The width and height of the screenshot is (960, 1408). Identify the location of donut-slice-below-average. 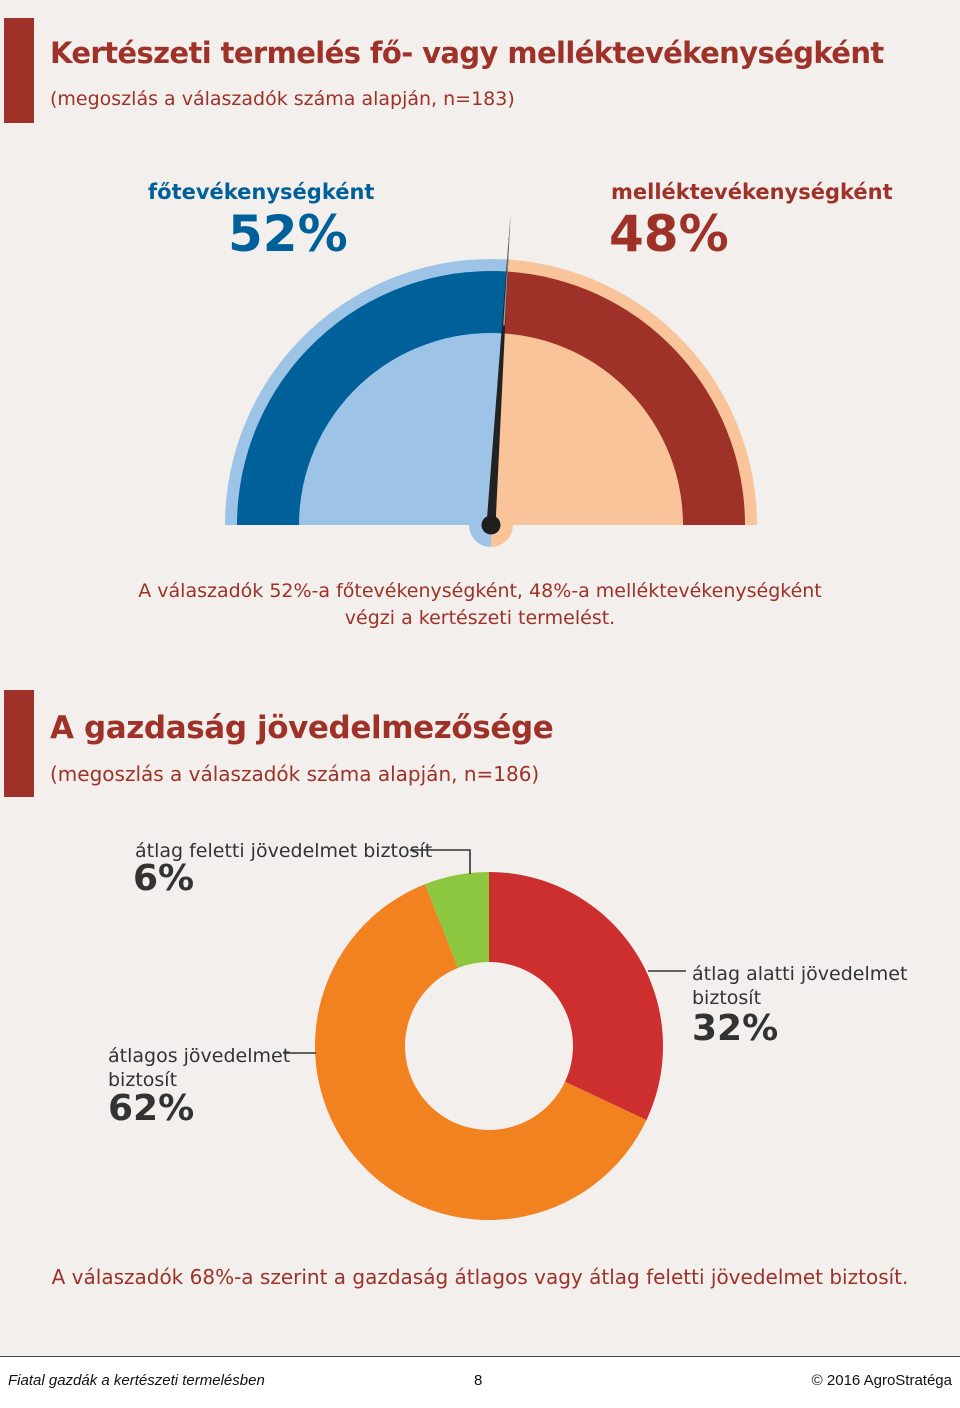
(576, 996).